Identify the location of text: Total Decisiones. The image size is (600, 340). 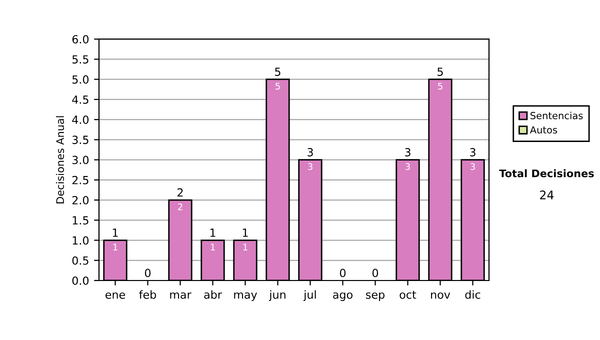
(546, 173).